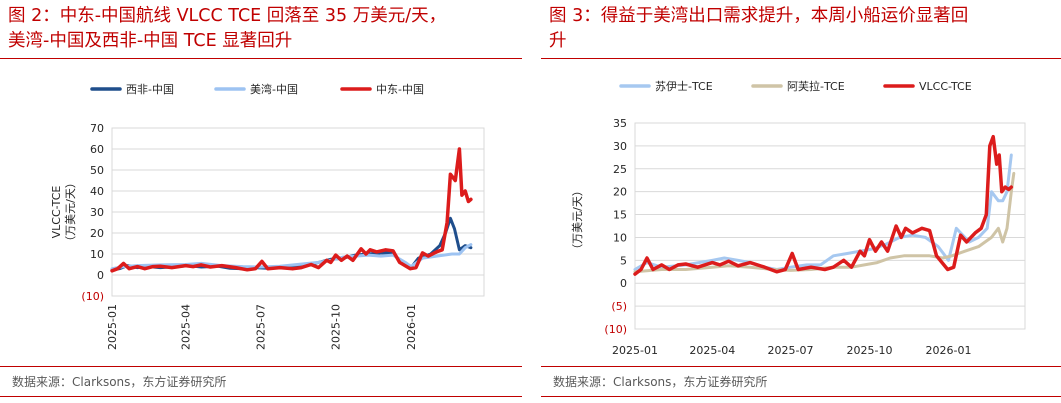 The height and width of the screenshot is (403, 1061). I want to click on left-x-tick-label: 2026-01, so click(411, 327).